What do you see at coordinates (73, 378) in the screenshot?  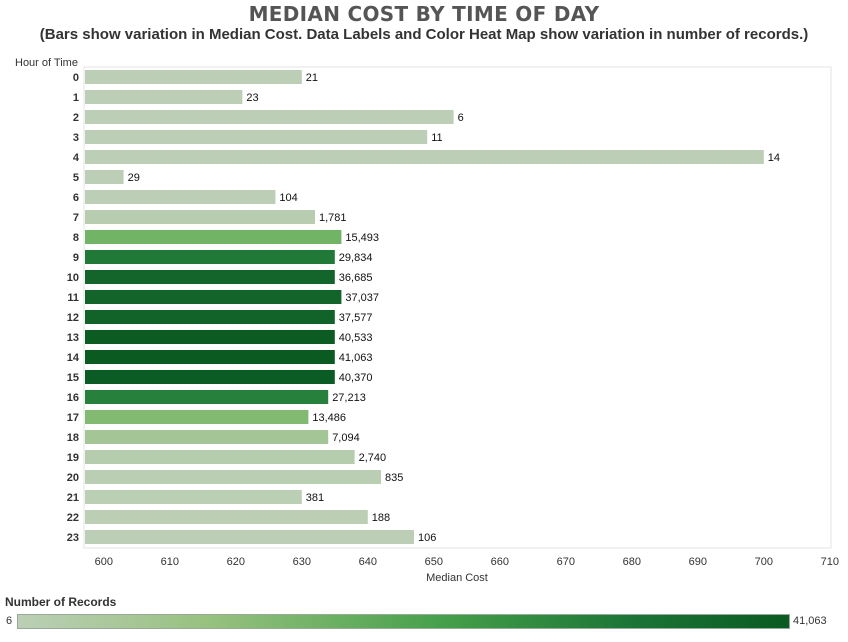 I see `y-tick-label-15: 15` at bounding box center [73, 378].